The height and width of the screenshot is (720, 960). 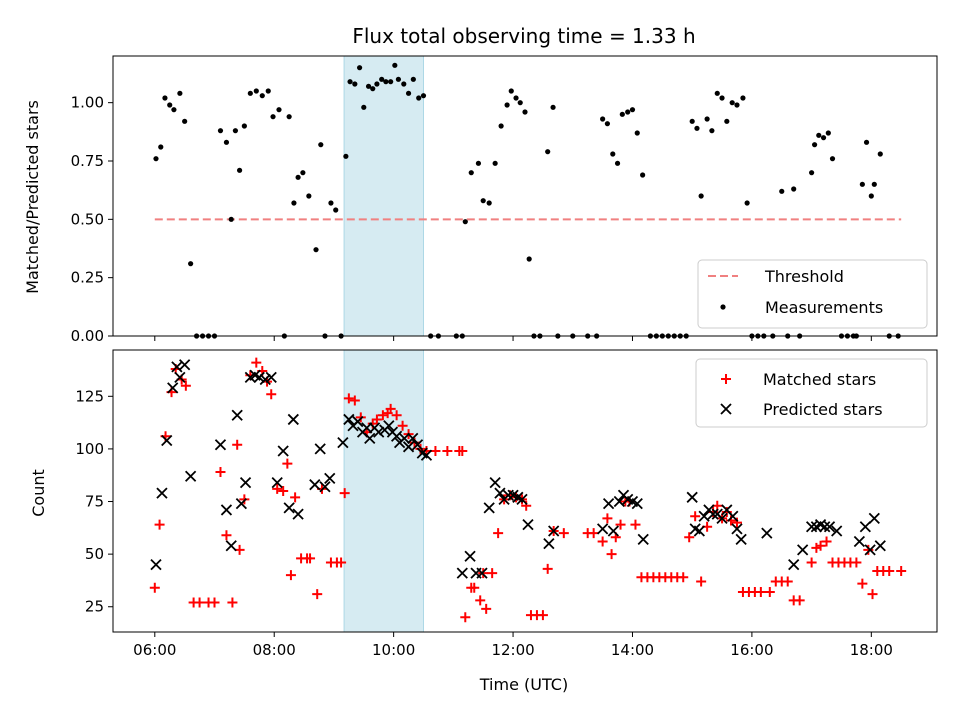 I want to click on y-tick-label: 50, so click(x=94, y=554).